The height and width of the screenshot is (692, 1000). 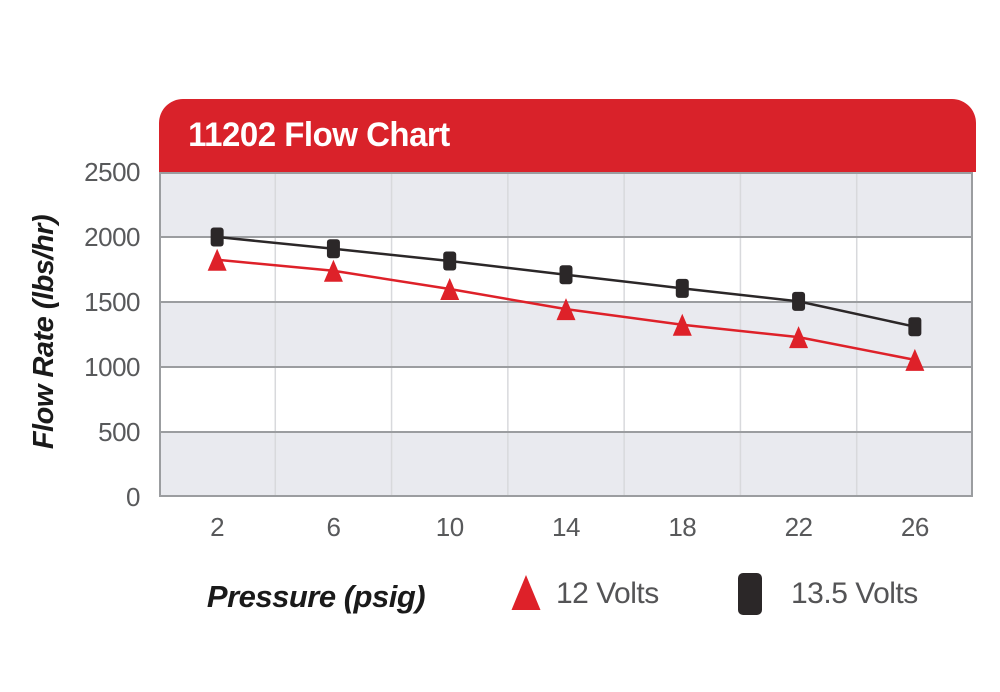 What do you see at coordinates (44, 332) in the screenshot?
I see `y-axis-title: Flow Rate (lbs/hr)` at bounding box center [44, 332].